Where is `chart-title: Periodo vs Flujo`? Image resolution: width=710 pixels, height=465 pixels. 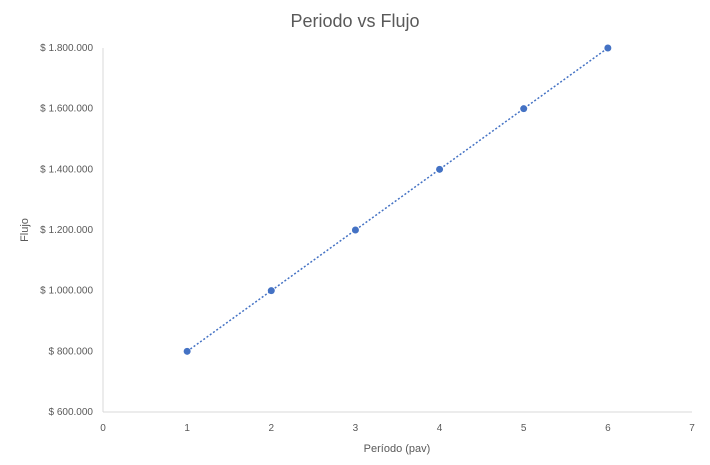 chart-title: Periodo vs Flujo is located at coordinates (354, 21).